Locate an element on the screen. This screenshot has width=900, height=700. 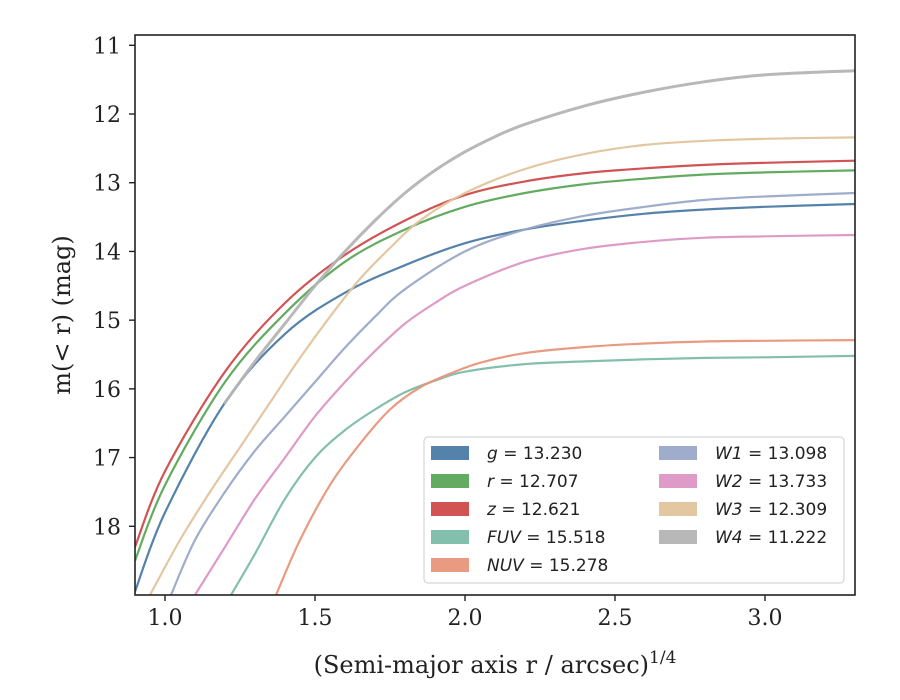
x-tick-label: 2.5 is located at coordinates (615, 618).